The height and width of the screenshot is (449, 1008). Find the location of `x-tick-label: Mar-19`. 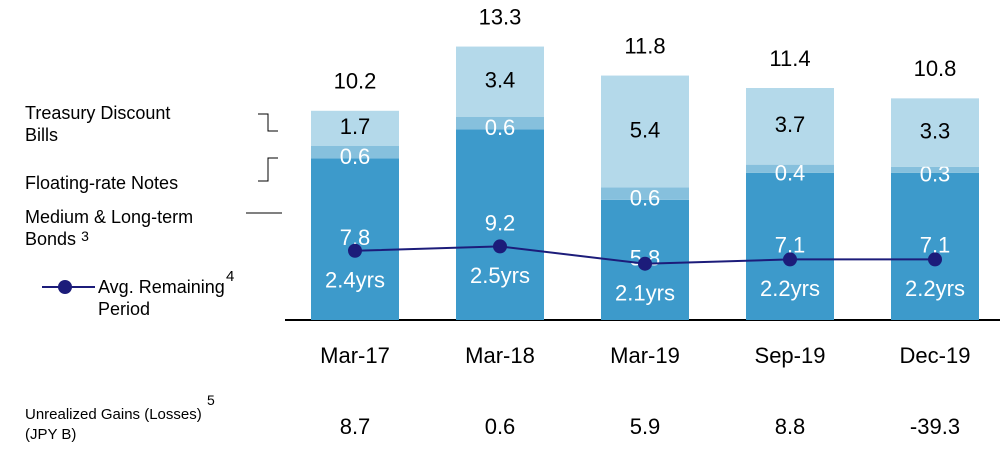

x-tick-label: Mar-19 is located at coordinates (645, 355).